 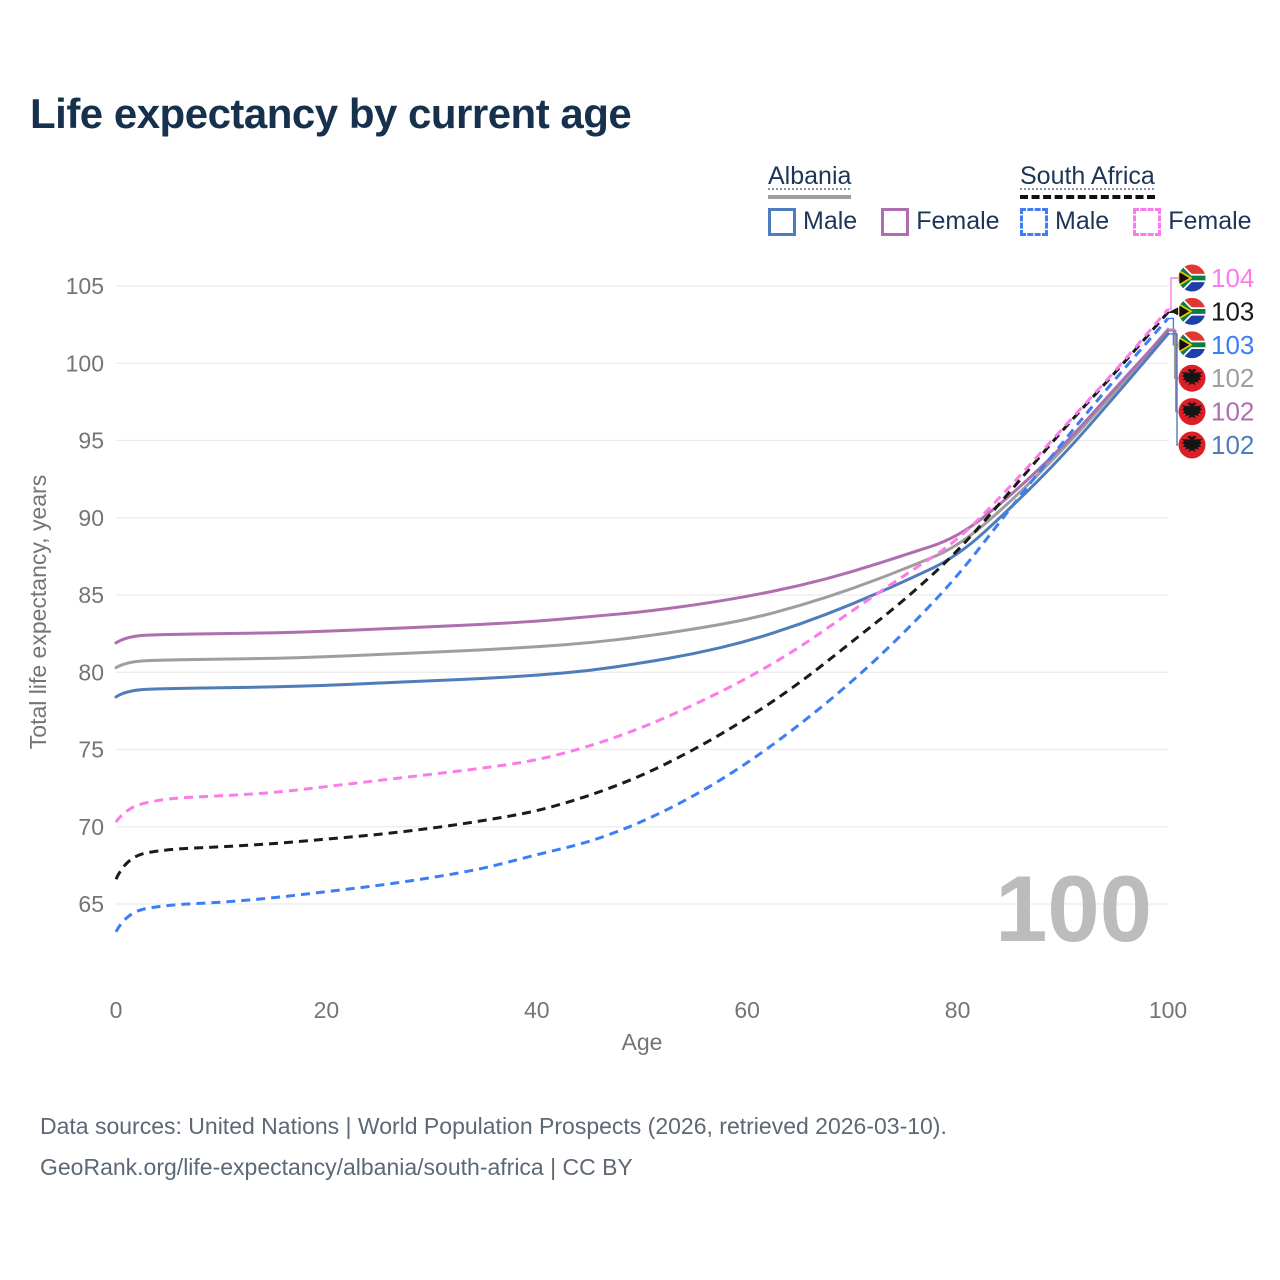 I want to click on albania-female-swatch, so click(x=895, y=221).